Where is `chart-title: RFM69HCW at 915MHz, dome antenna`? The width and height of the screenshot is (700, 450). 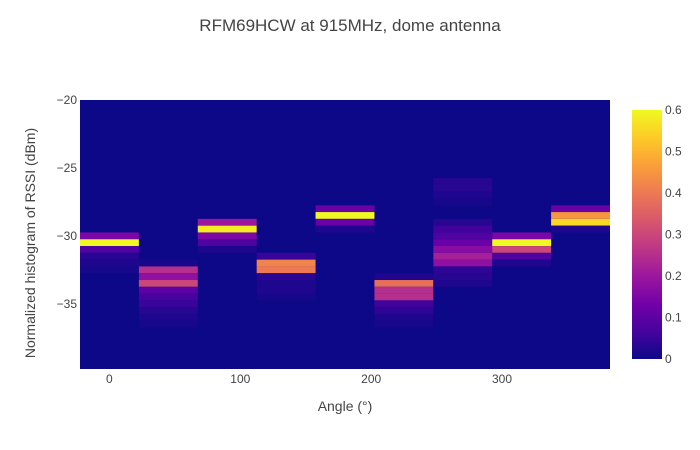
chart-title: RFM69HCW at 915MHz, dome antenna is located at coordinates (350, 25).